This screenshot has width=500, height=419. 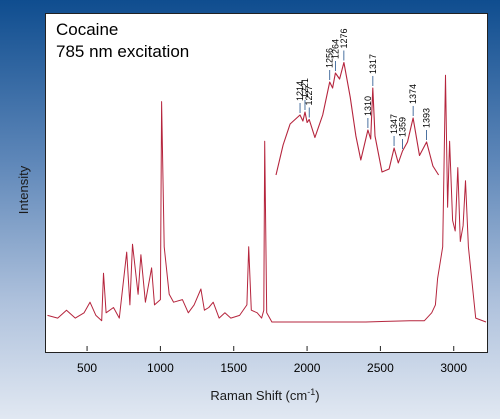 I want to click on inset-spectrum, so click(x=357, y=118).